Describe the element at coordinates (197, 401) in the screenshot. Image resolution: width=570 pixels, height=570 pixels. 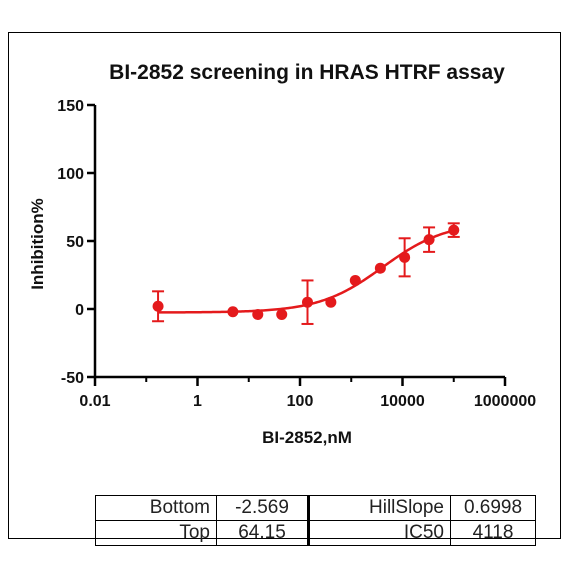
I see `x-tick-label: 1` at that location.